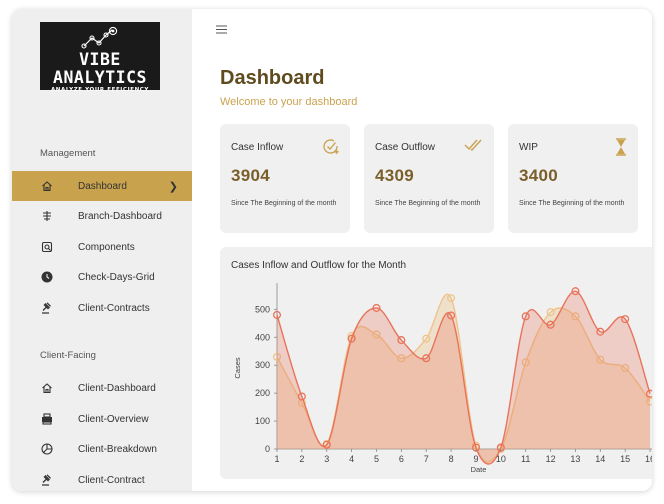 The width and height of the screenshot is (664, 504). I want to click on components-icon, so click(47, 247).